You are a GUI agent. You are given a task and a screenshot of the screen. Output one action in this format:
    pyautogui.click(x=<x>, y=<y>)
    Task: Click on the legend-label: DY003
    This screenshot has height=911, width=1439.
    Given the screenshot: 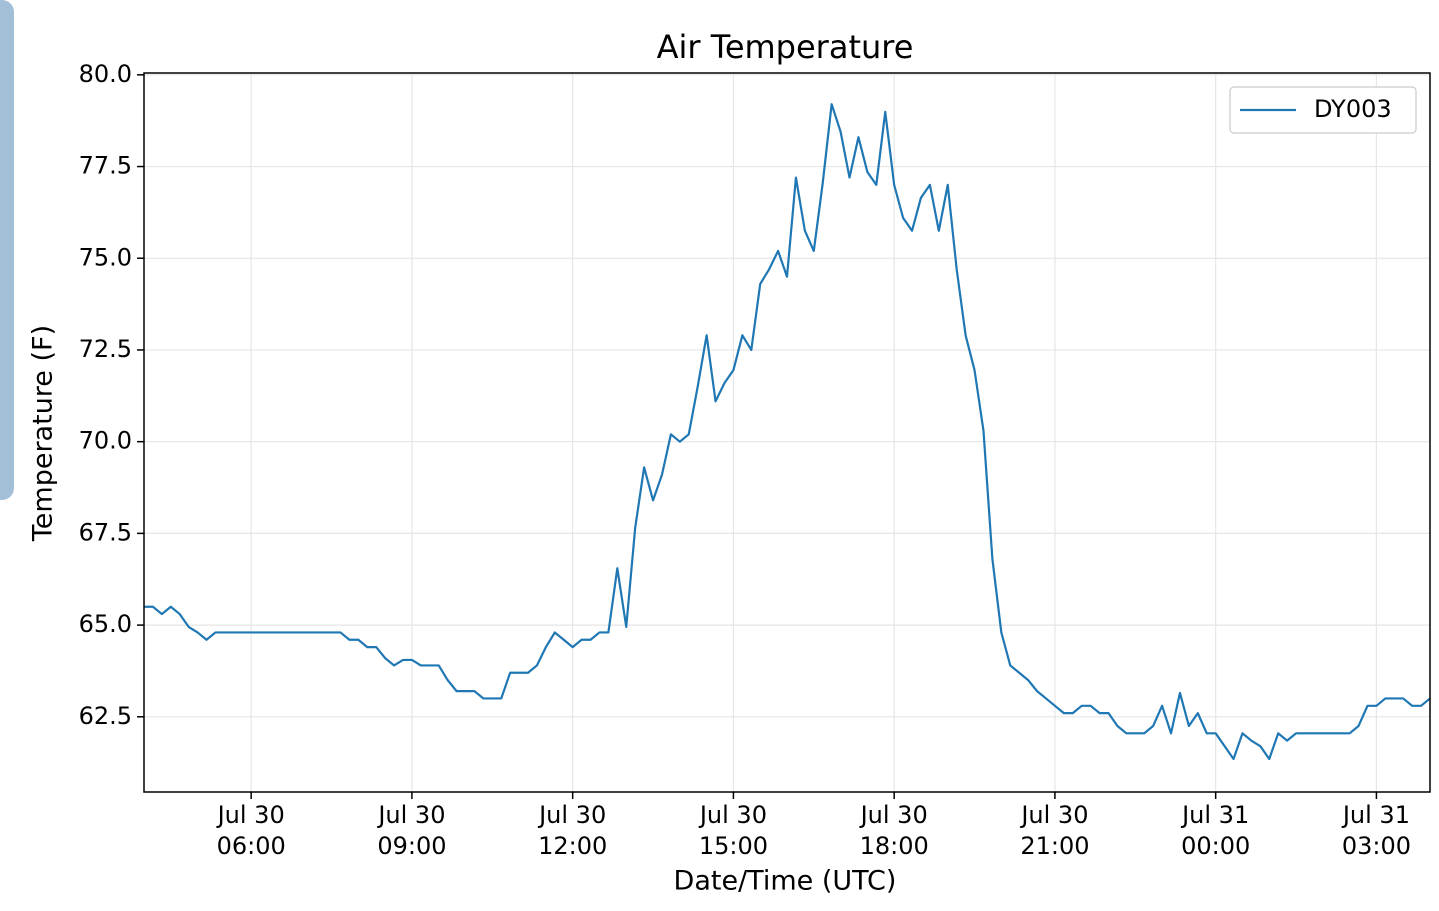 What is the action you would take?
    pyautogui.click(x=1353, y=109)
    